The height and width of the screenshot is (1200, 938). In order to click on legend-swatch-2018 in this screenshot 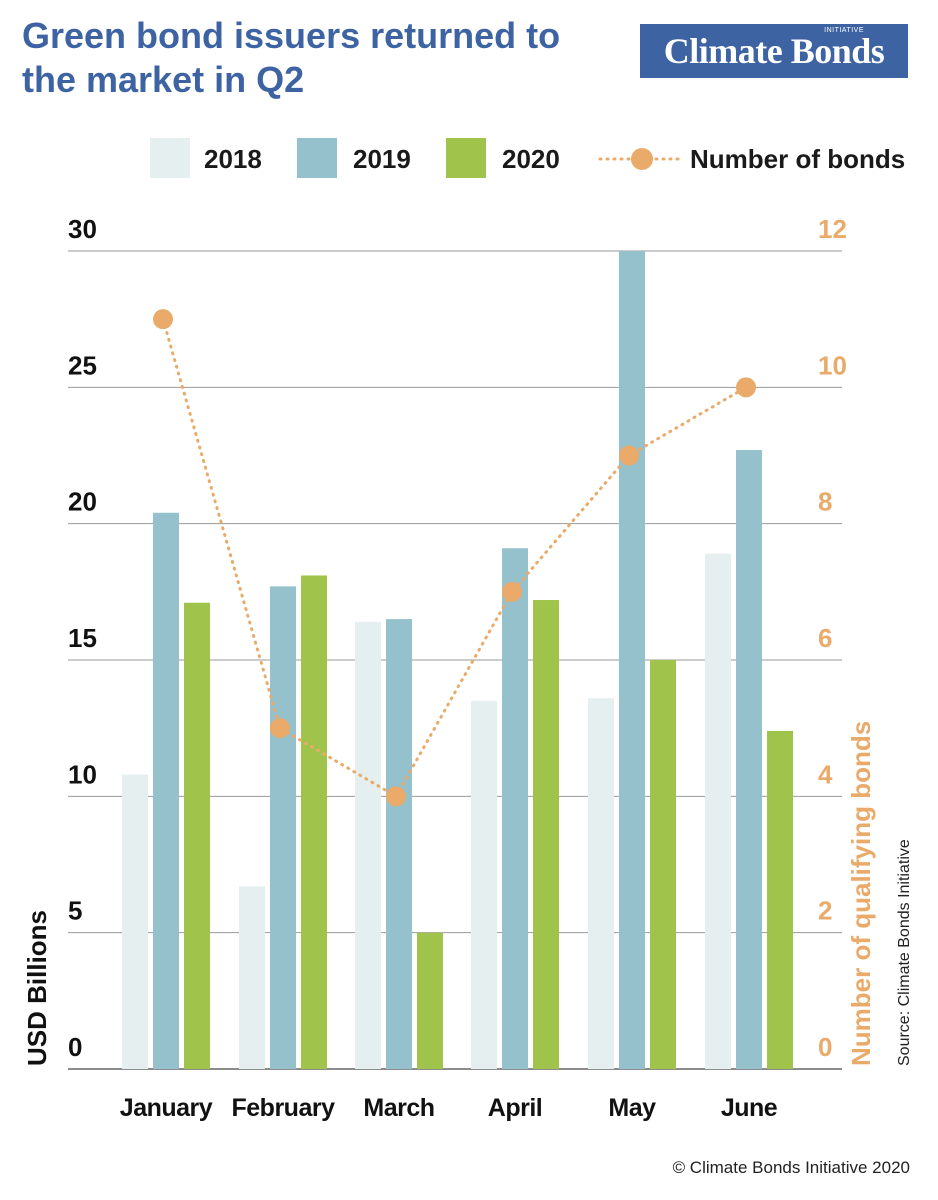, I will do `click(170, 158)`.